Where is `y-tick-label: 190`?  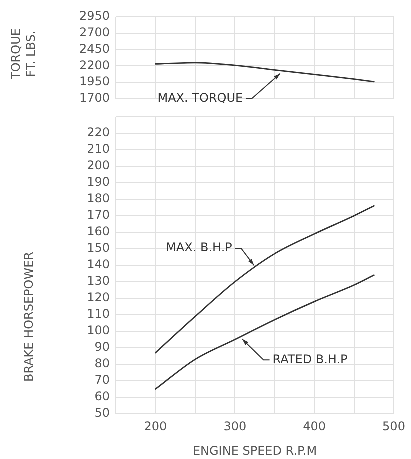 y-tick-label: 190 is located at coordinates (98, 182).